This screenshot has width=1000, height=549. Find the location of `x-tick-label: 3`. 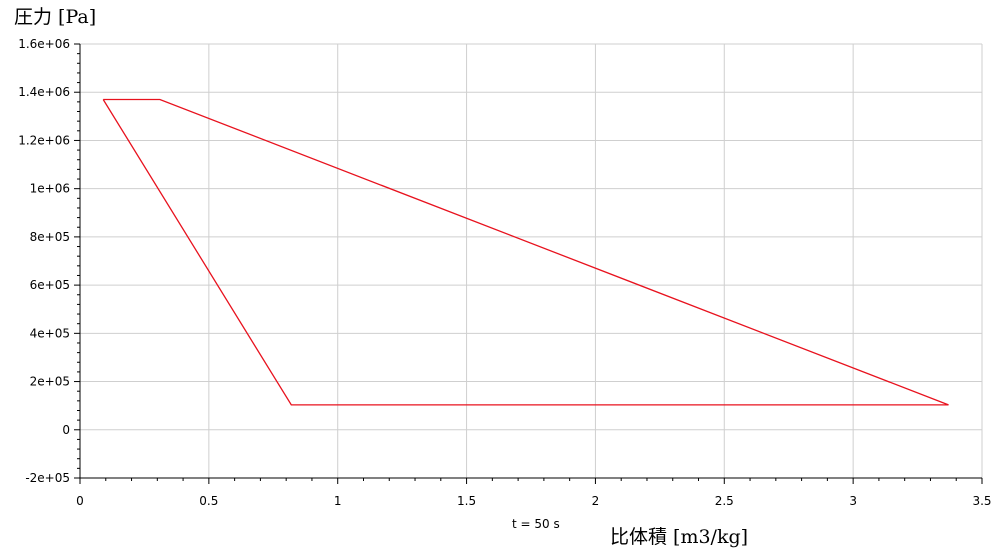

x-tick-label: 3 is located at coordinates (853, 501).